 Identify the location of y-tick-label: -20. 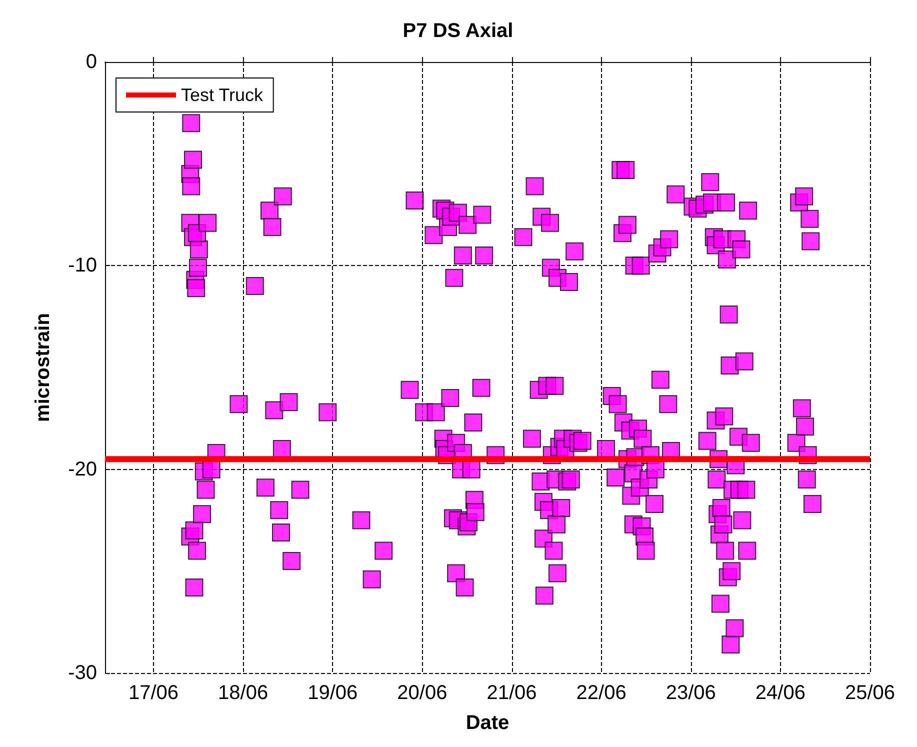
(82, 469).